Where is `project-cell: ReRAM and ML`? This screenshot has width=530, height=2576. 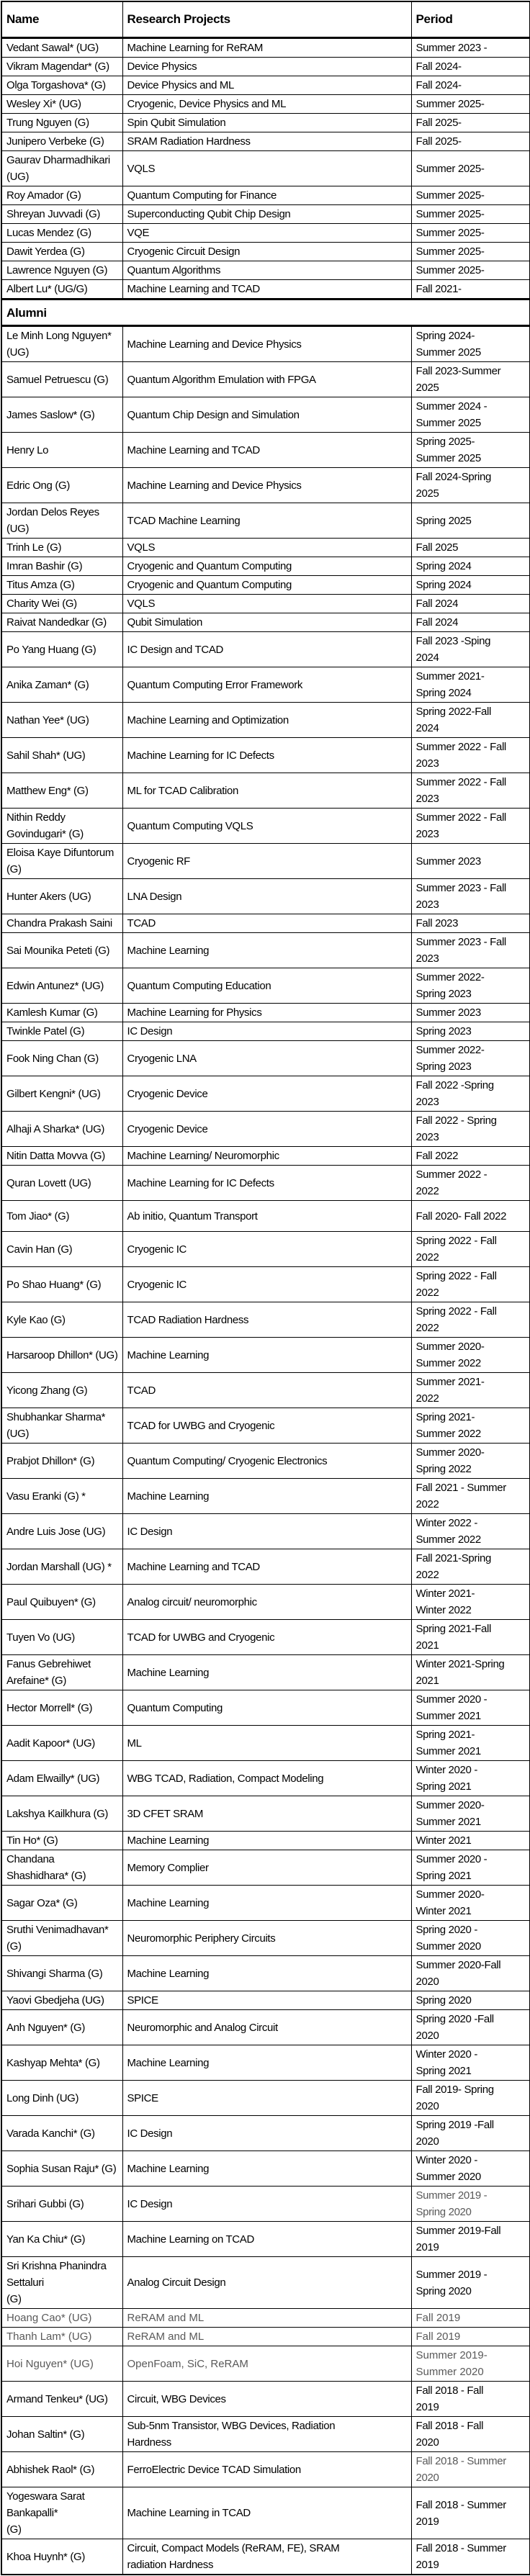
project-cell: ReRAM and ML is located at coordinates (267, 2318).